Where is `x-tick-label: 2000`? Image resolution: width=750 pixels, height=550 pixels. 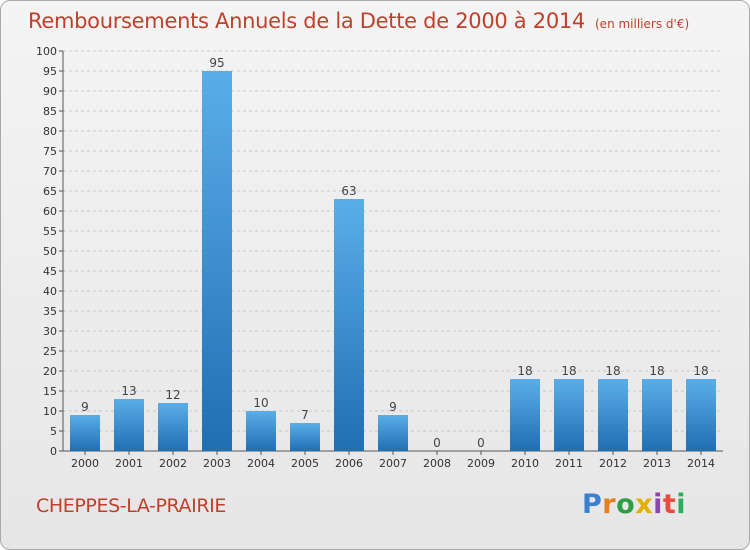
x-tick-label: 2000 is located at coordinates (85, 463).